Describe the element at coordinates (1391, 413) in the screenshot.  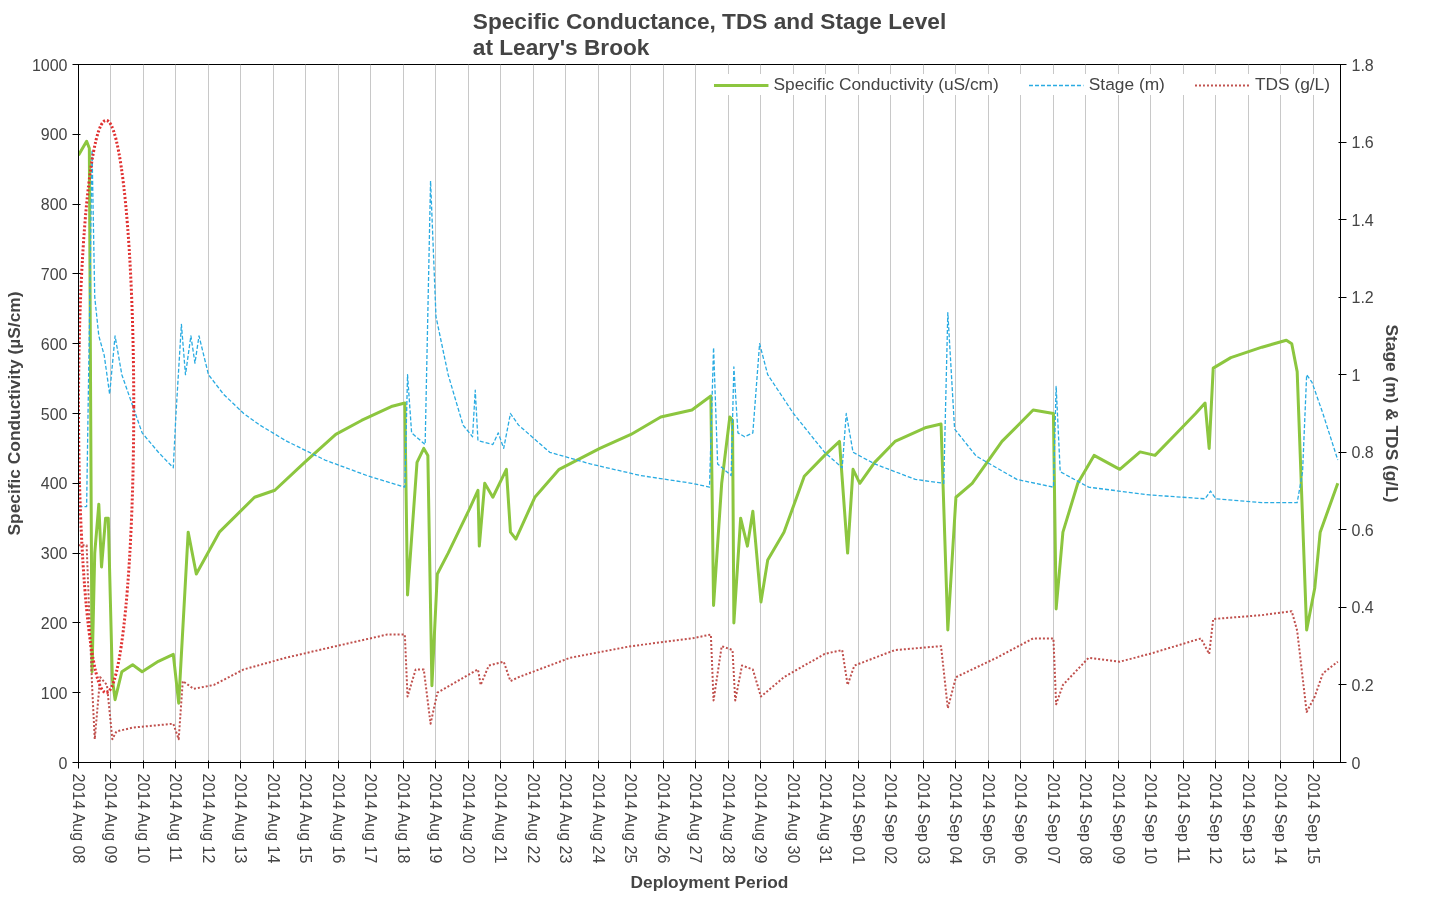
I see `y2-axis-title: Stage (m) & TDS (g/L)` at that location.